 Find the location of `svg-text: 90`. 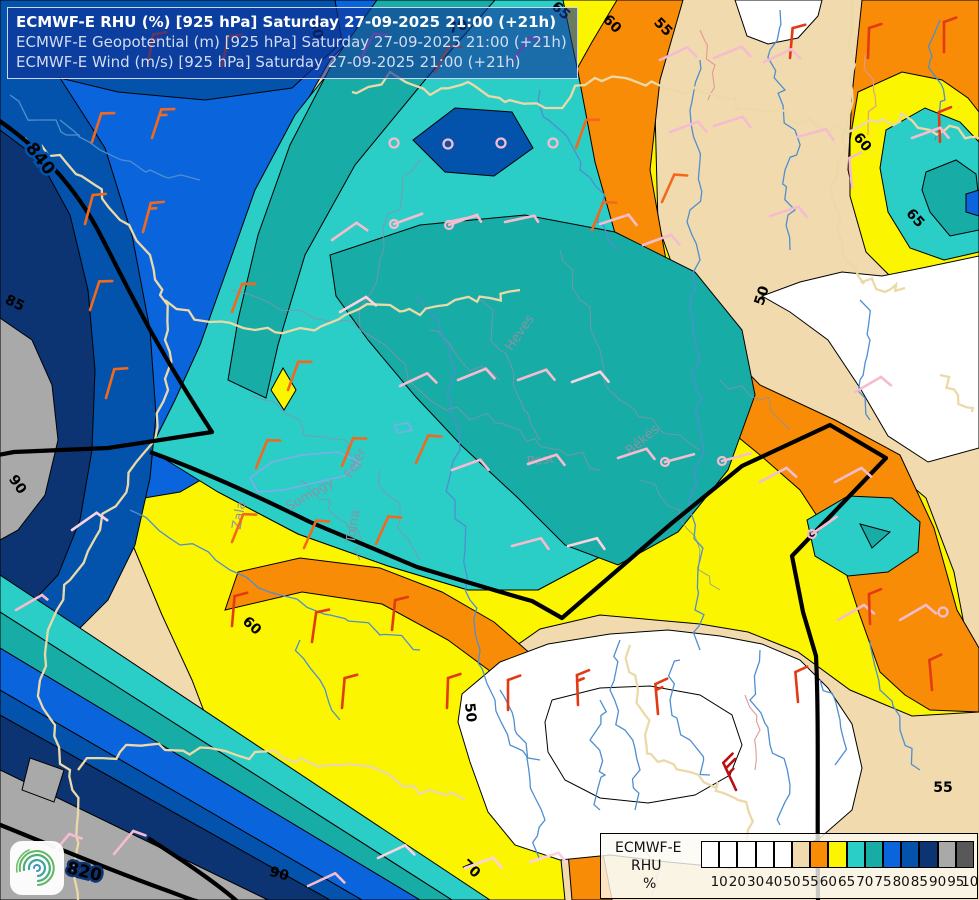

svg-text: 90 is located at coordinates (279, 874).